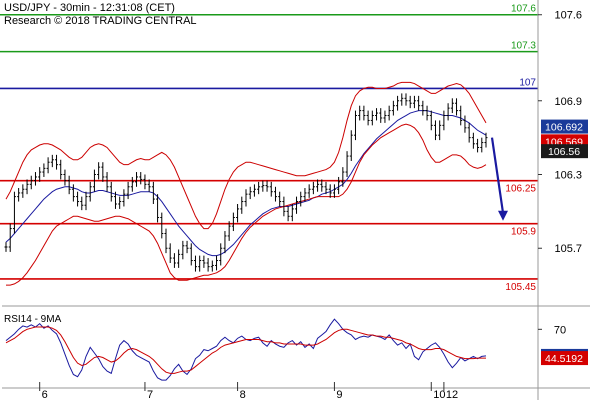 The width and height of the screenshot is (590, 405). Describe the element at coordinates (568, 249) in the screenshot. I see `y-tick-label: 105.7` at that location.